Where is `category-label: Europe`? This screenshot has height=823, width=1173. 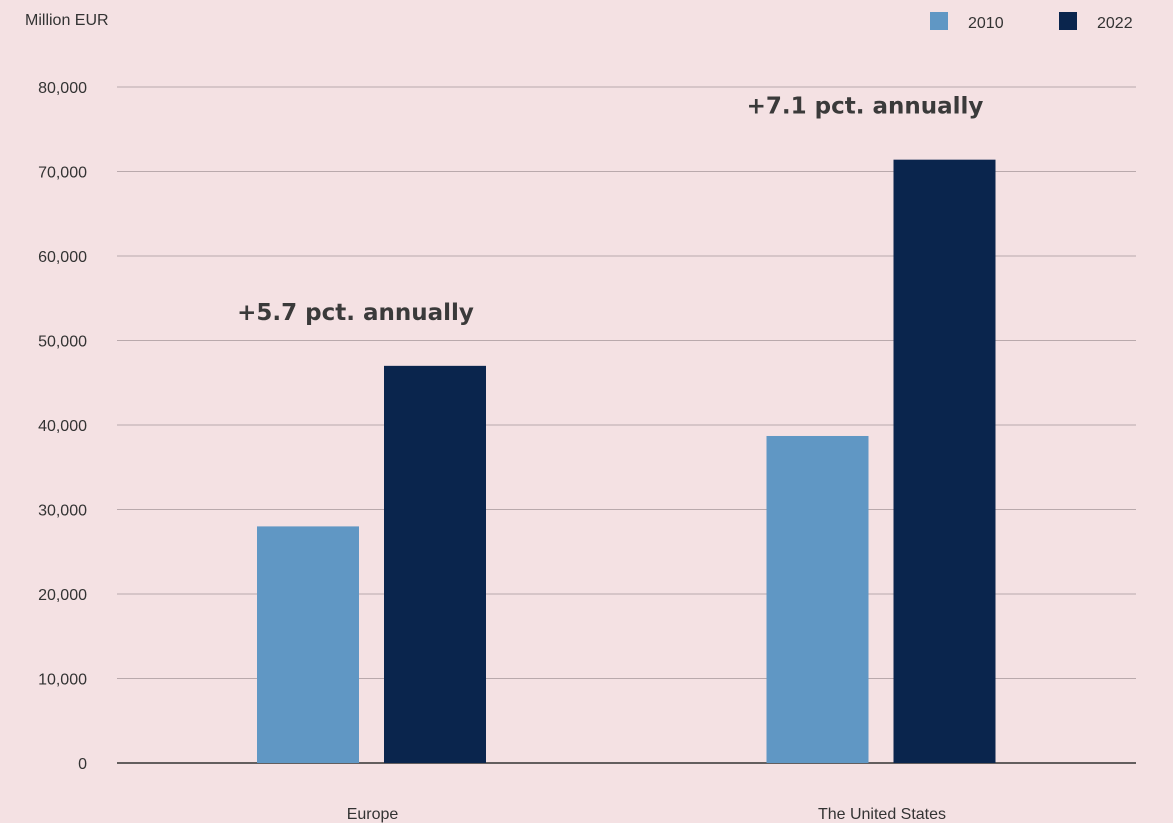 category-label: Europe is located at coordinates (373, 814).